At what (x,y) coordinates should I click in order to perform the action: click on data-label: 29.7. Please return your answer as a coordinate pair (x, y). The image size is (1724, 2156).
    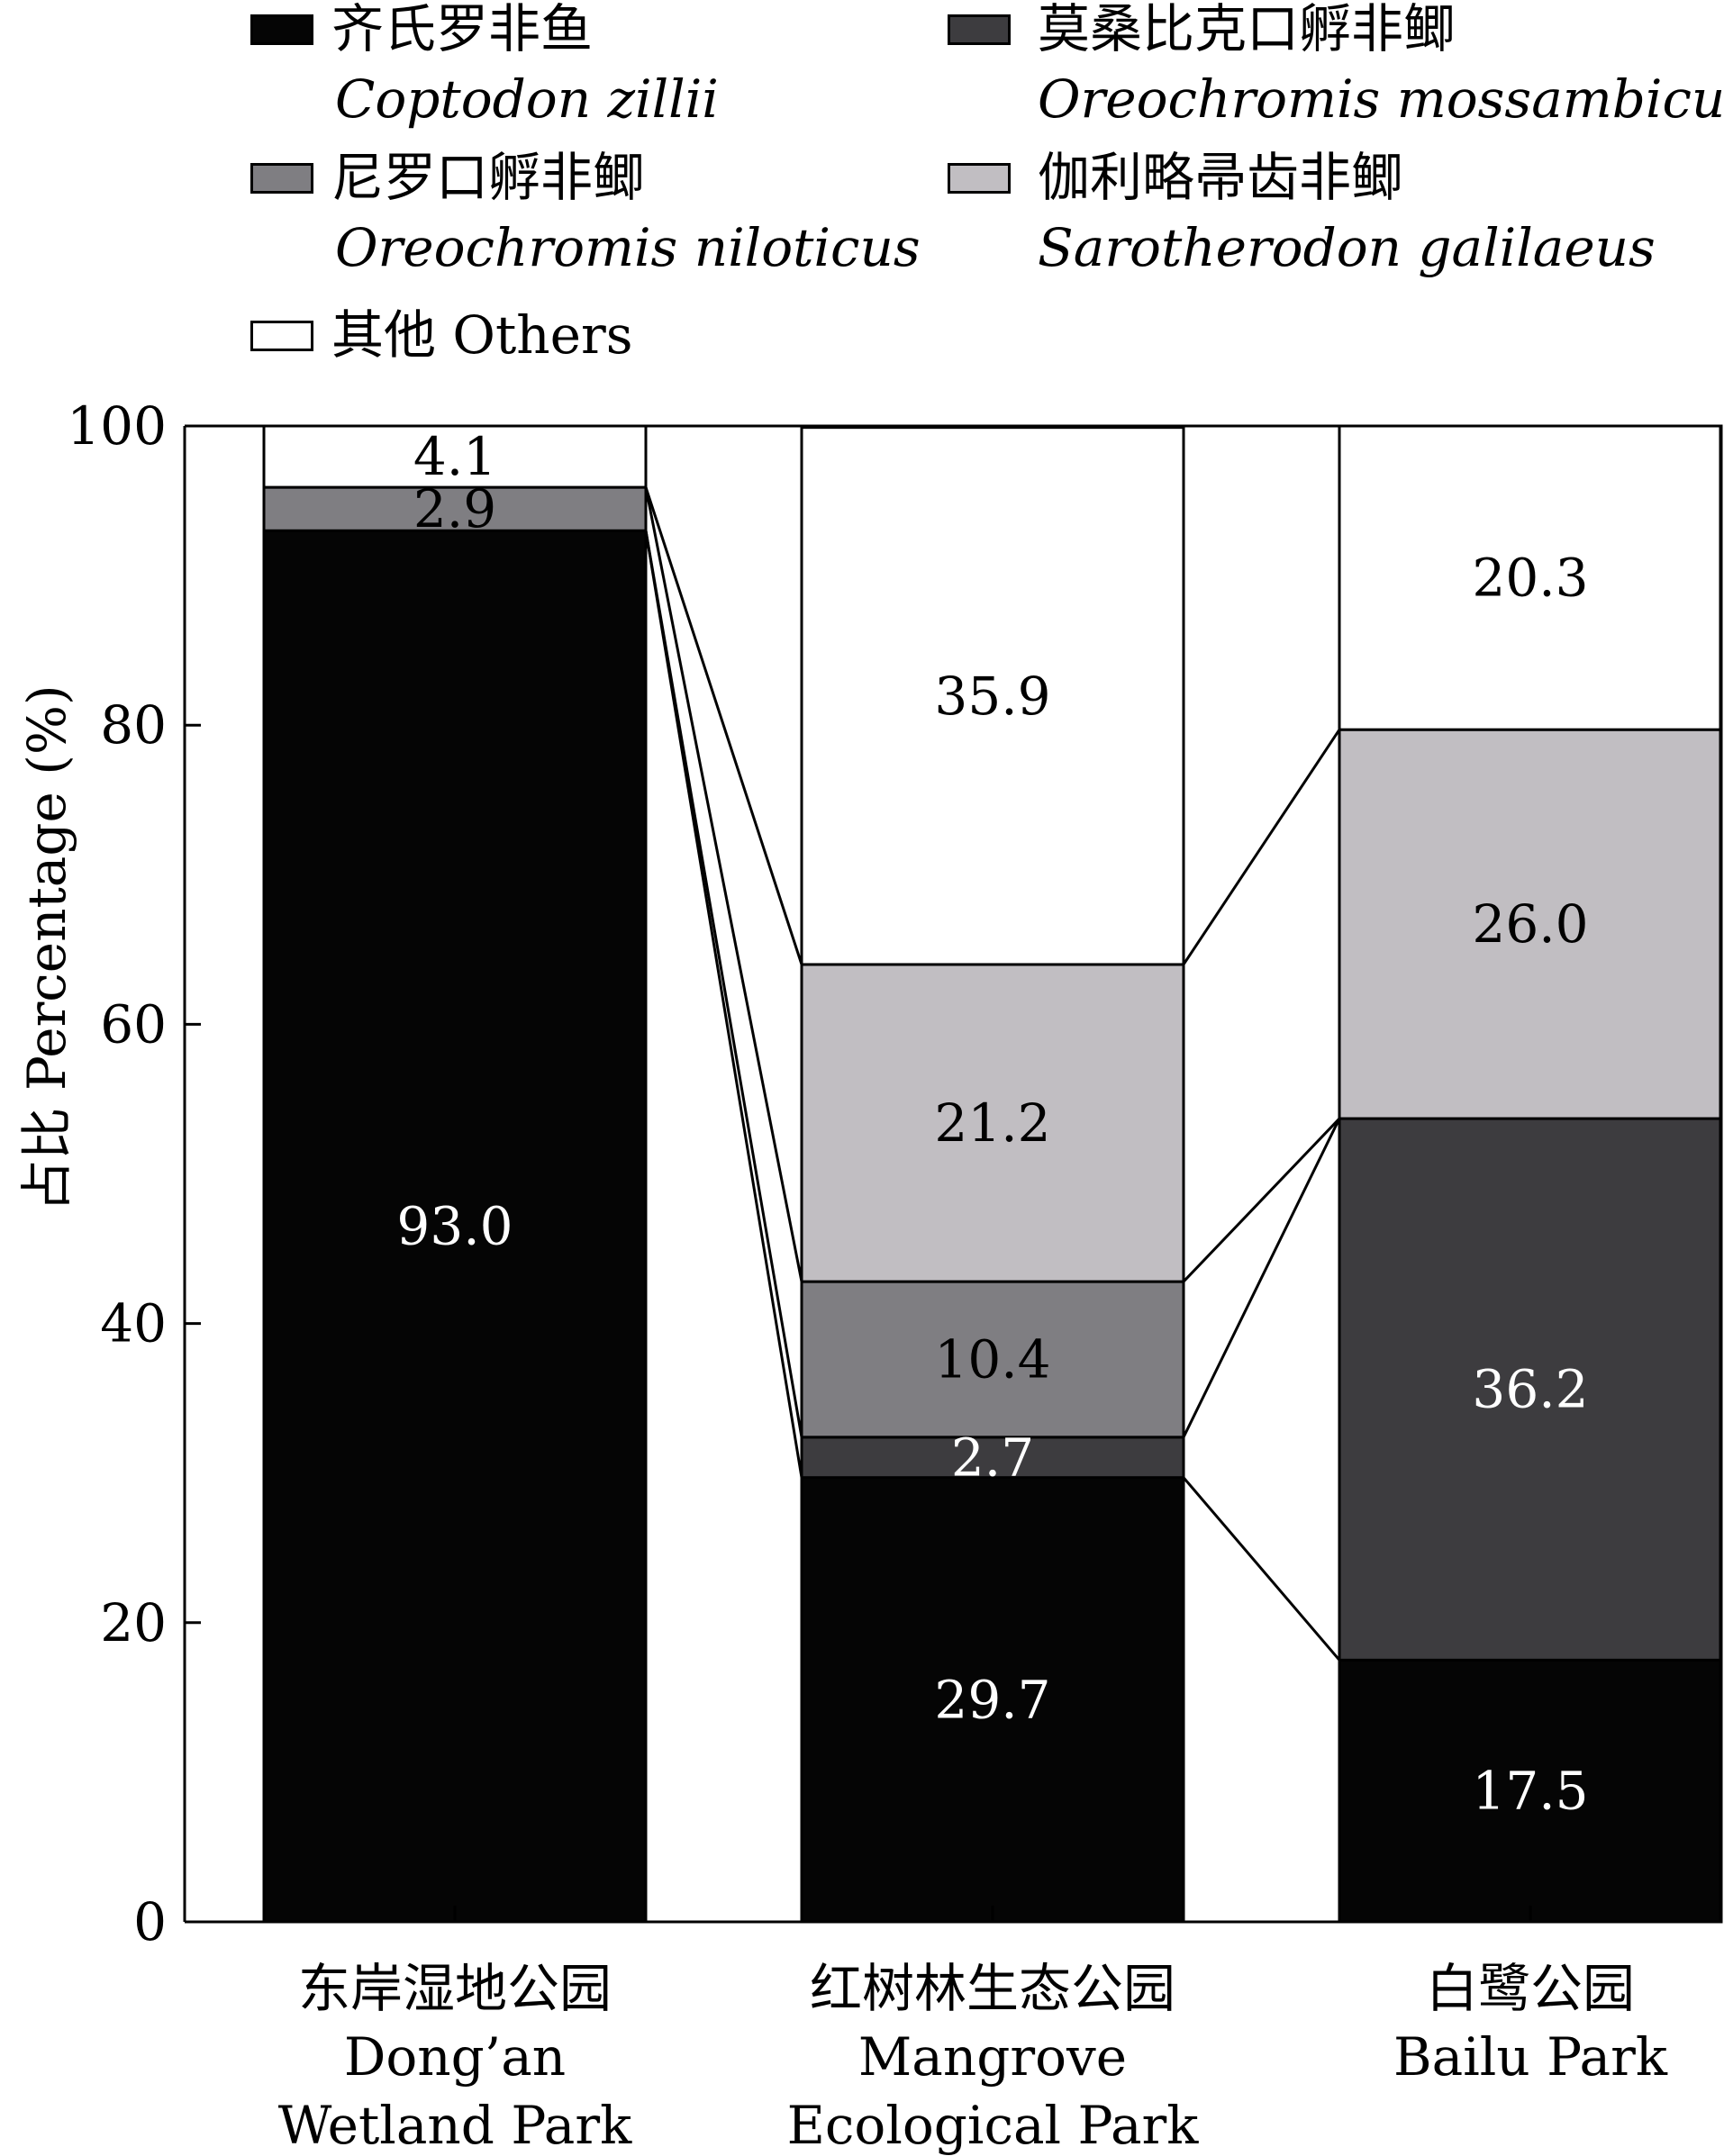
    Looking at the image, I should click on (992, 1700).